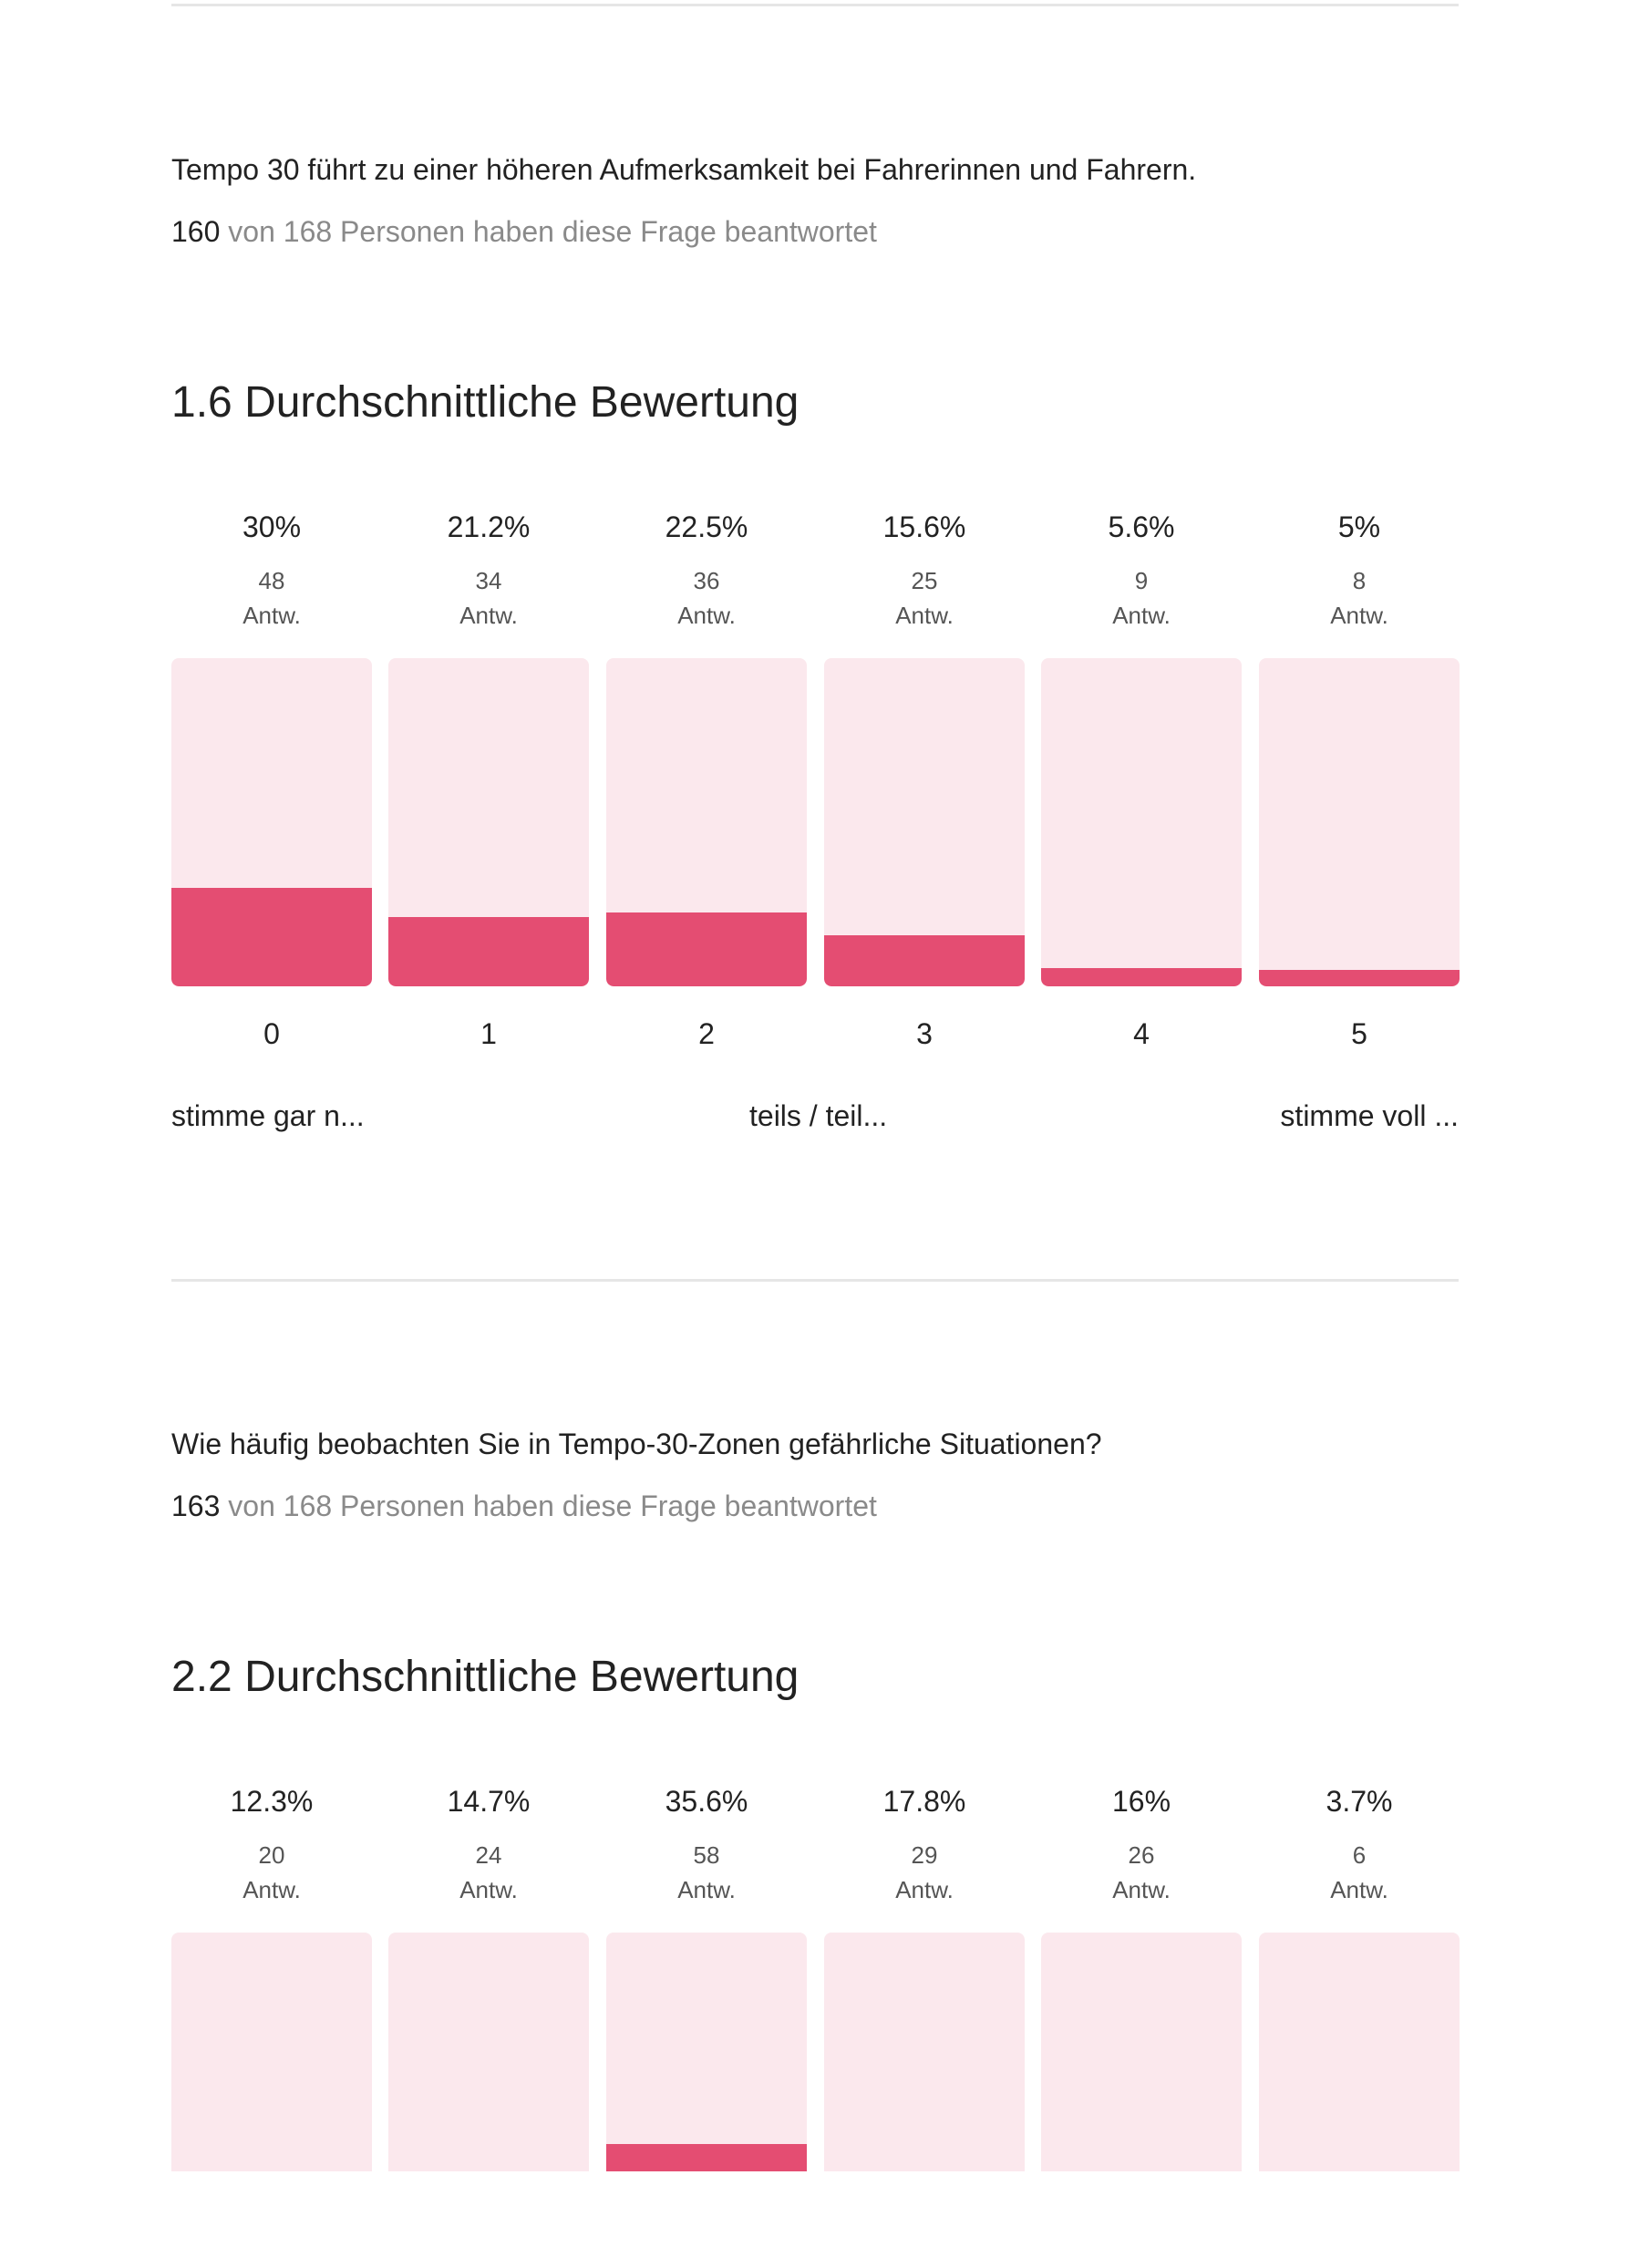  Describe the element at coordinates (1359, 580) in the screenshot. I see `count-label: 8` at that location.